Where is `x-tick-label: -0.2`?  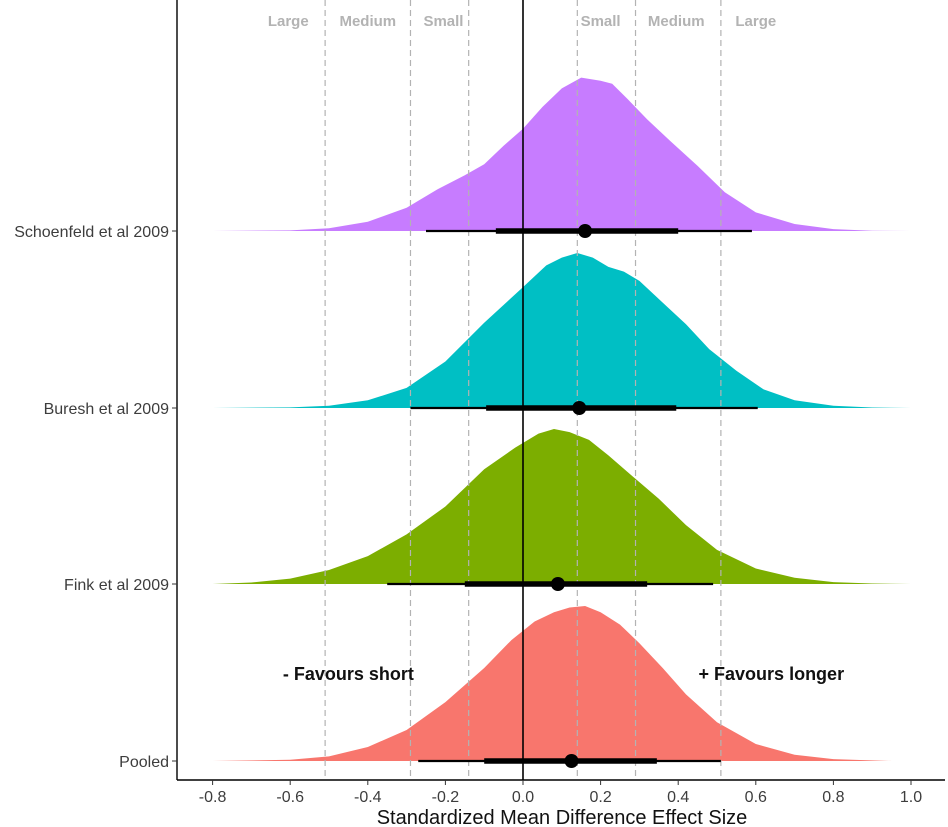 x-tick-label: -0.2 is located at coordinates (446, 797).